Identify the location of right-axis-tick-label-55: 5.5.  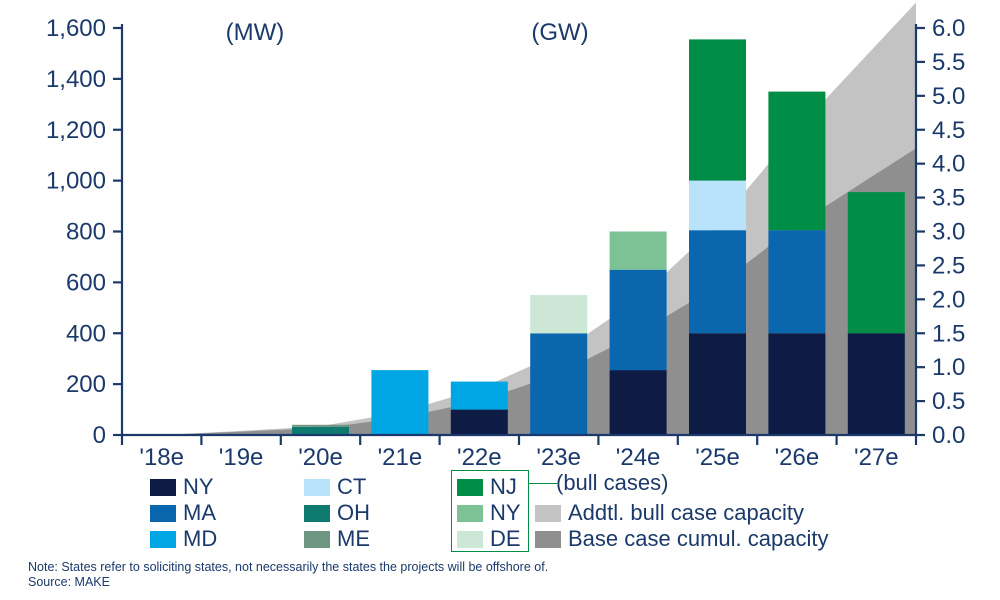
(948, 62).